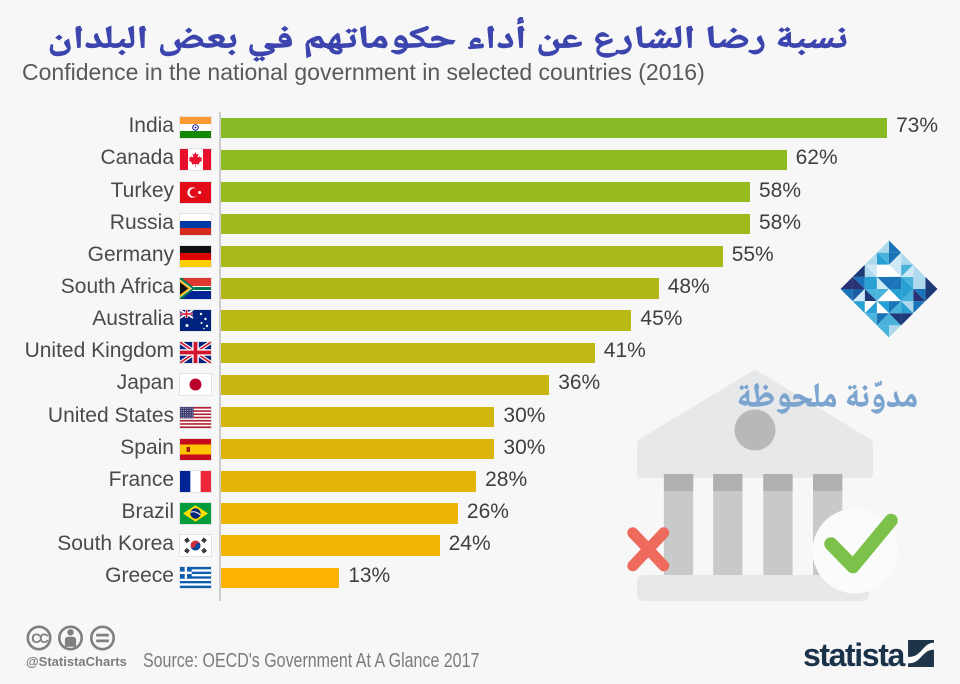 This screenshot has height=684, width=960. Describe the element at coordinates (40, 638) in the screenshot. I see `svg-text: CC` at that location.